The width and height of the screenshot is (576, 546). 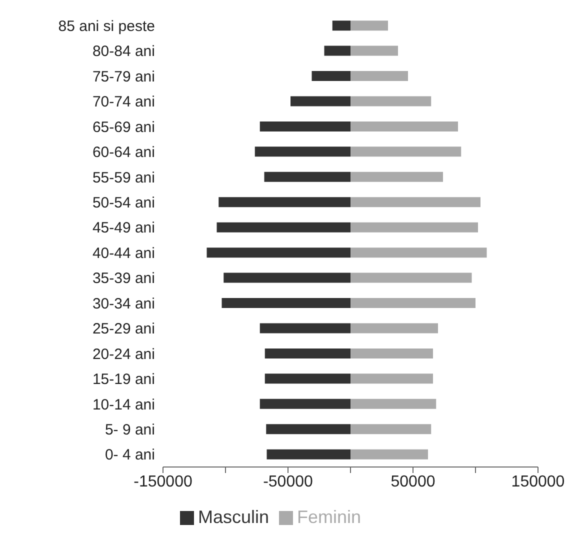 What do you see at coordinates (129, 455) in the screenshot?
I see `y-tick-label: 0- 4 ani` at bounding box center [129, 455].